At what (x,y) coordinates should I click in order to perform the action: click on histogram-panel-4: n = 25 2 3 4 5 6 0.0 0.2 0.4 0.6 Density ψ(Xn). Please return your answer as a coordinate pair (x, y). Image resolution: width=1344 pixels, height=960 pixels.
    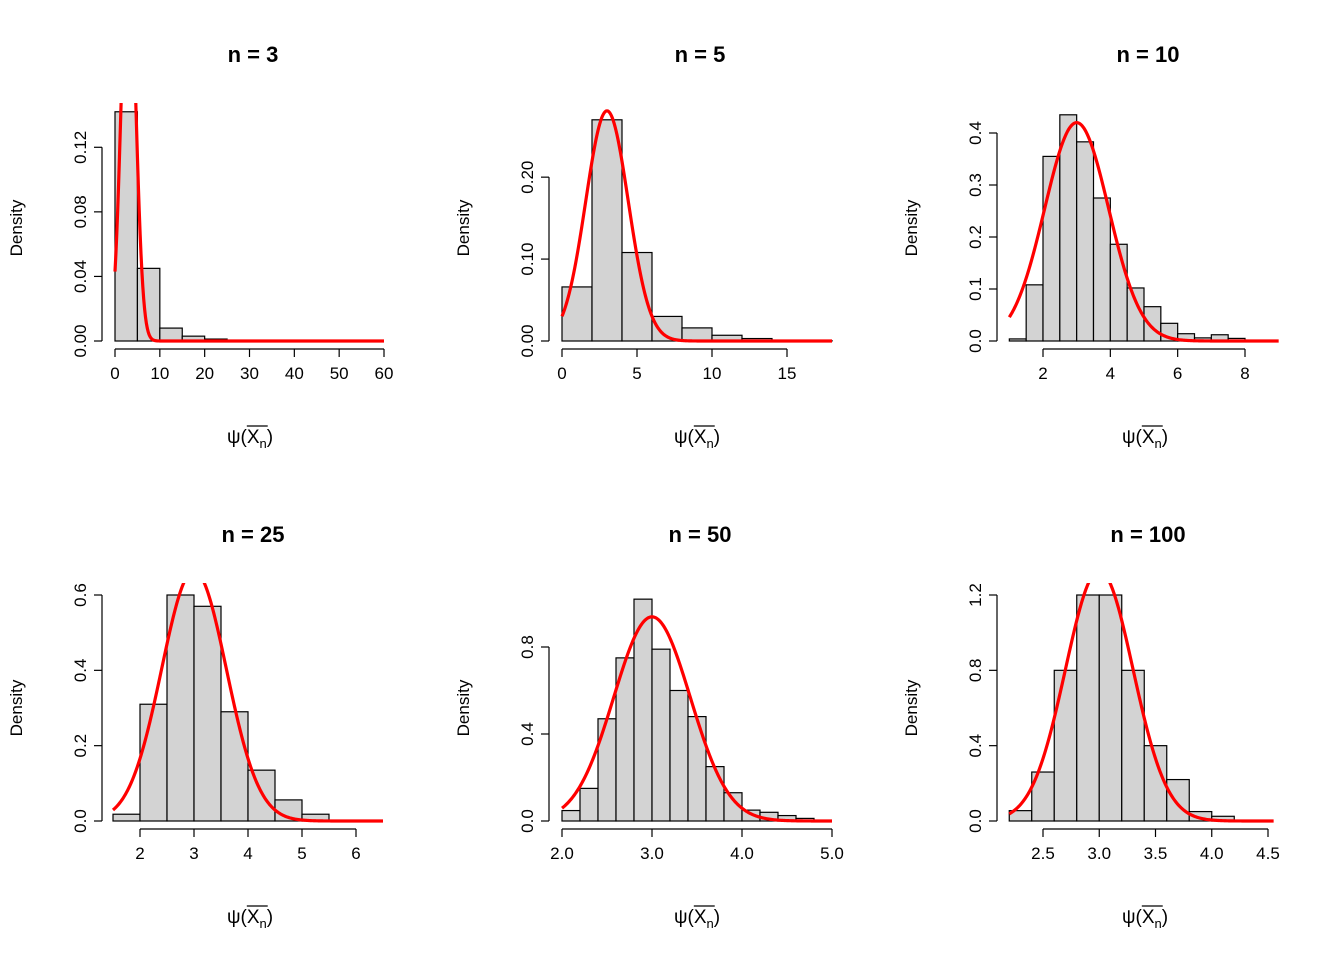
    Looking at the image, I should click on (195, 726).